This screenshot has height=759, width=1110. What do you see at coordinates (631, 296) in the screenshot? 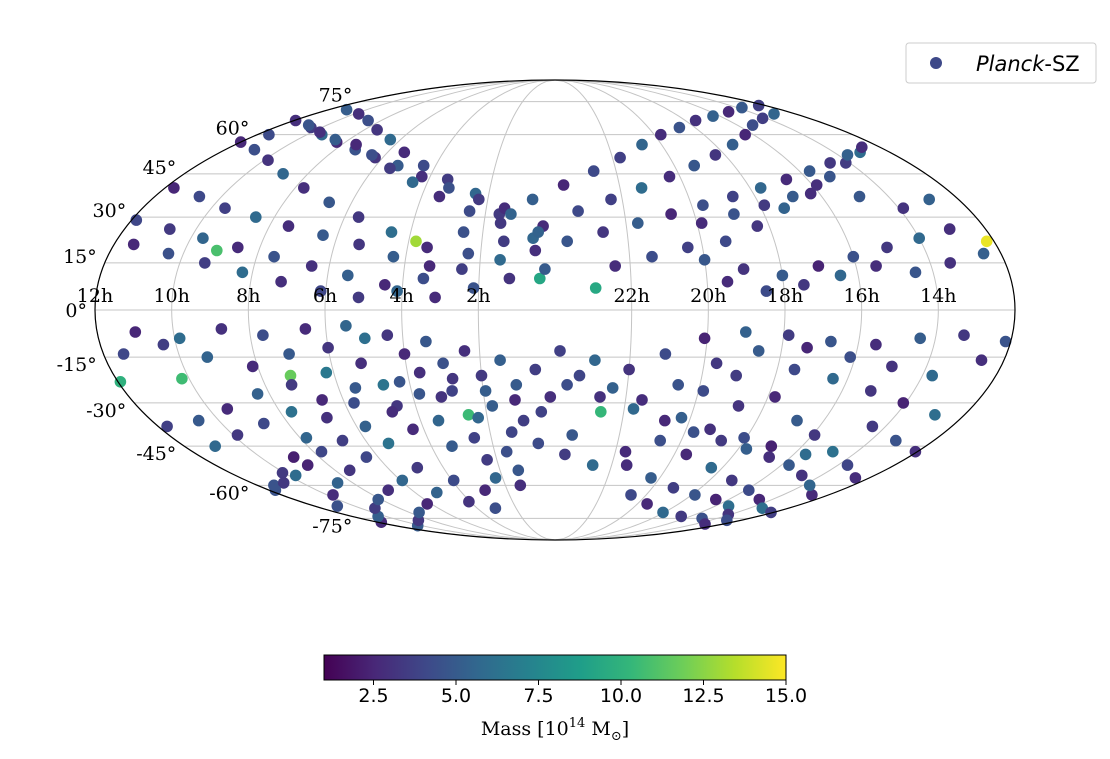
I see `ra-tick-label: 22h` at bounding box center [631, 296].